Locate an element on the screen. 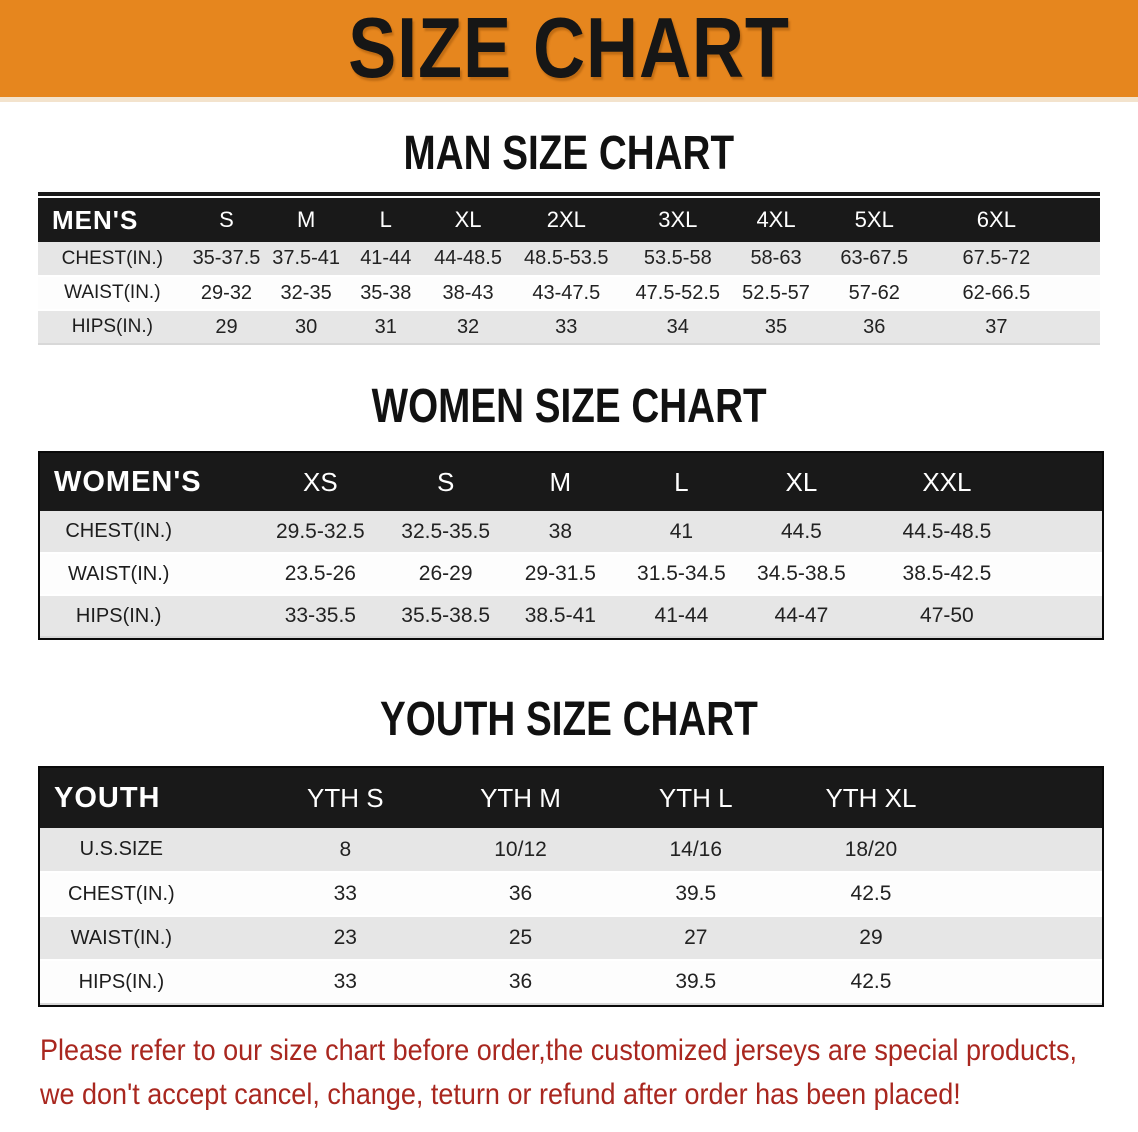 Image resolution: width=1138 pixels, height=1132 pixels. table-row: HIPS(IN.) 29 30 31 32 33 34 35 36 37 is located at coordinates (569, 327).